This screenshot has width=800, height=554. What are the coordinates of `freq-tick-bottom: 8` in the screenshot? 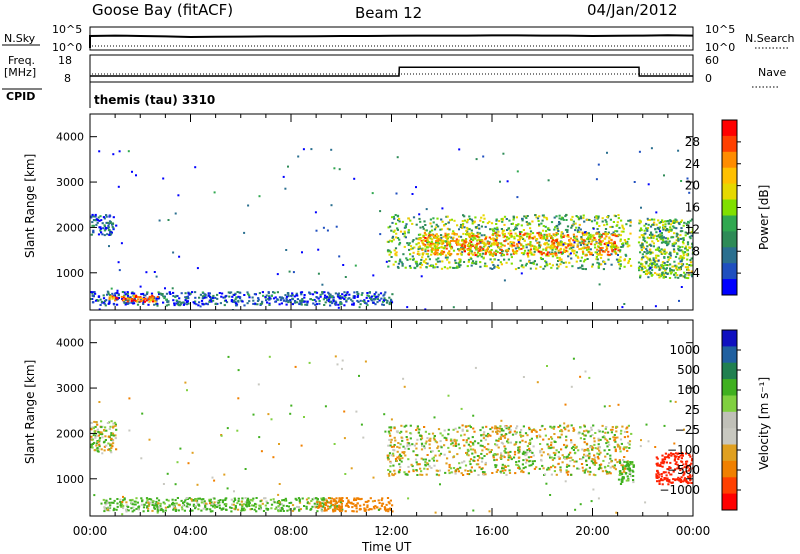 It's located at (67, 78).